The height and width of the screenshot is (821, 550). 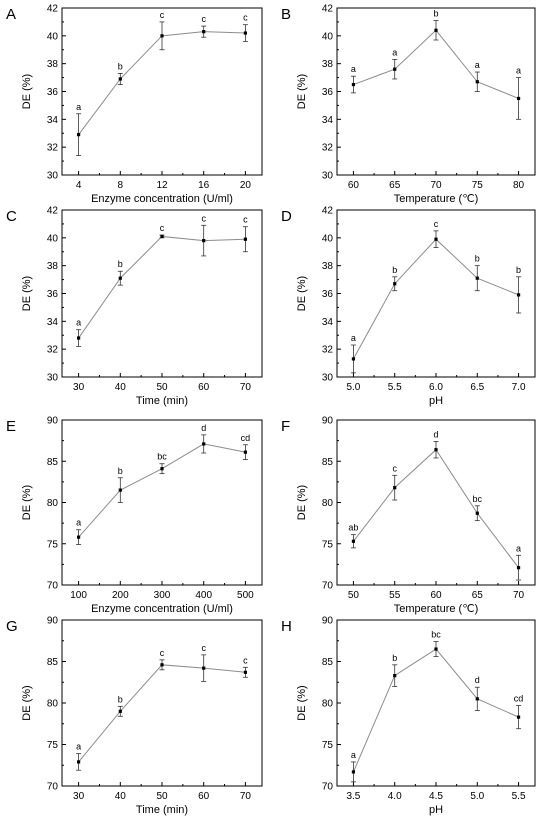 What do you see at coordinates (162, 502) in the screenshot?
I see `plot-frame` at bounding box center [162, 502].